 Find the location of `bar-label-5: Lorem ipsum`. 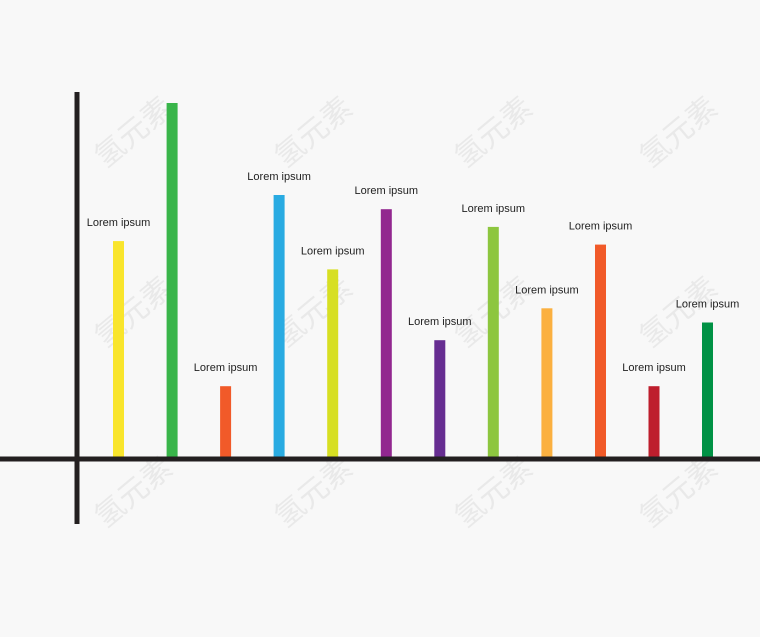

bar-label-5: Lorem ipsum is located at coordinates (333, 251).